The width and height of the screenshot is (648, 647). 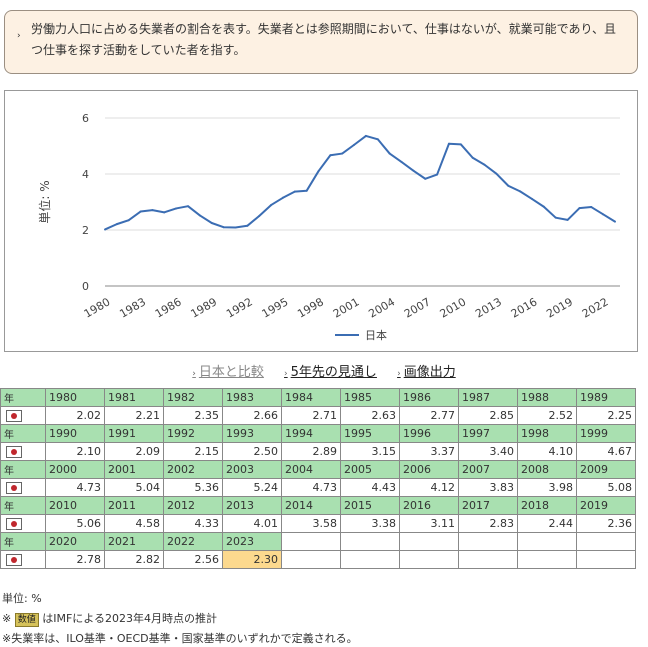 I want to click on value-cell: 2.21, so click(x=134, y=415).